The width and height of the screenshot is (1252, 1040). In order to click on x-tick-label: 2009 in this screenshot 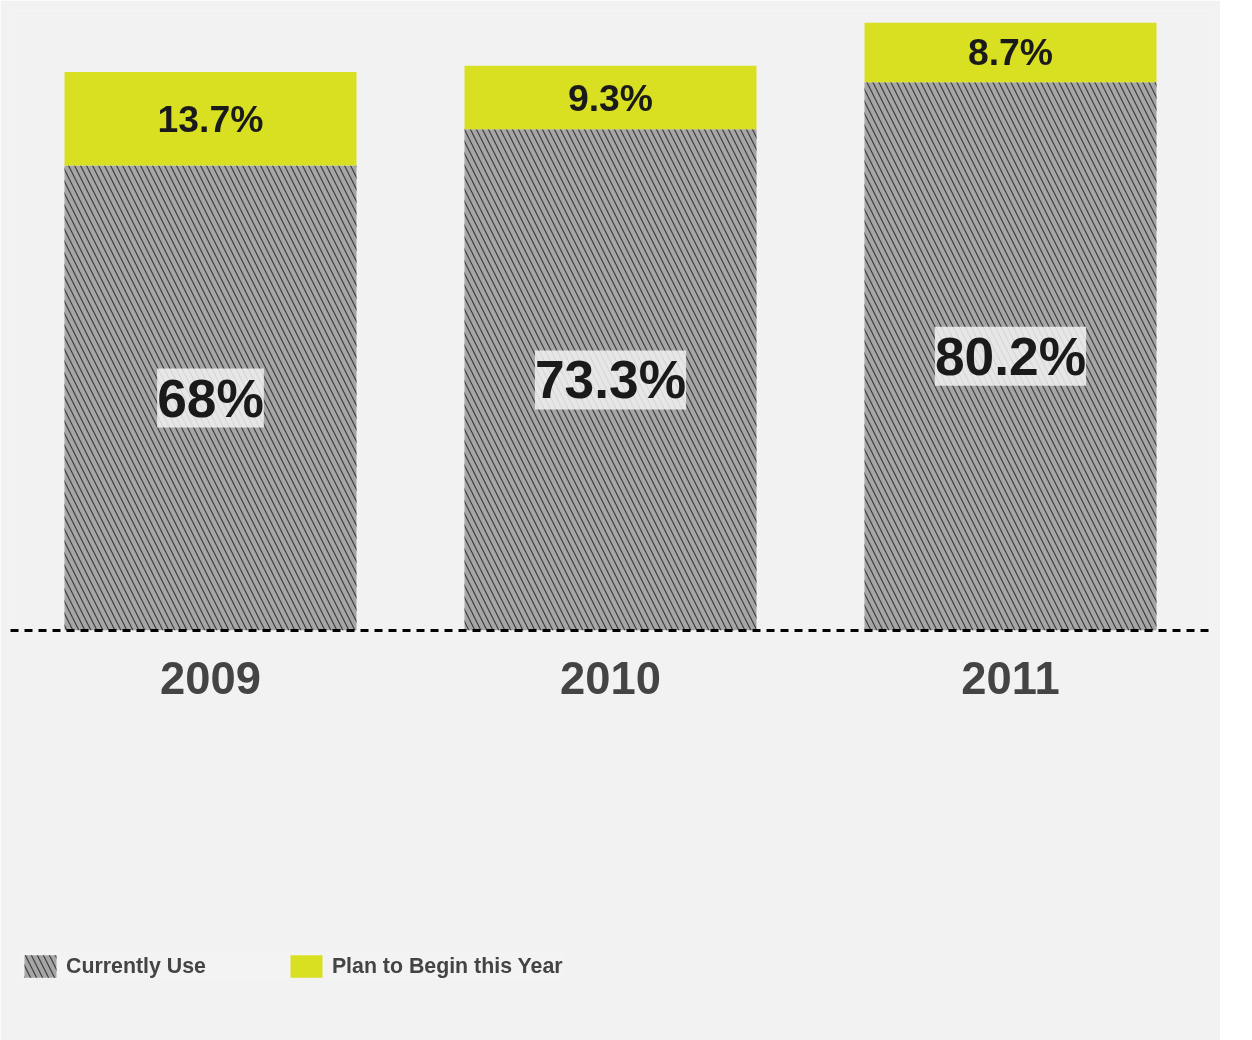, I will do `click(210, 678)`.